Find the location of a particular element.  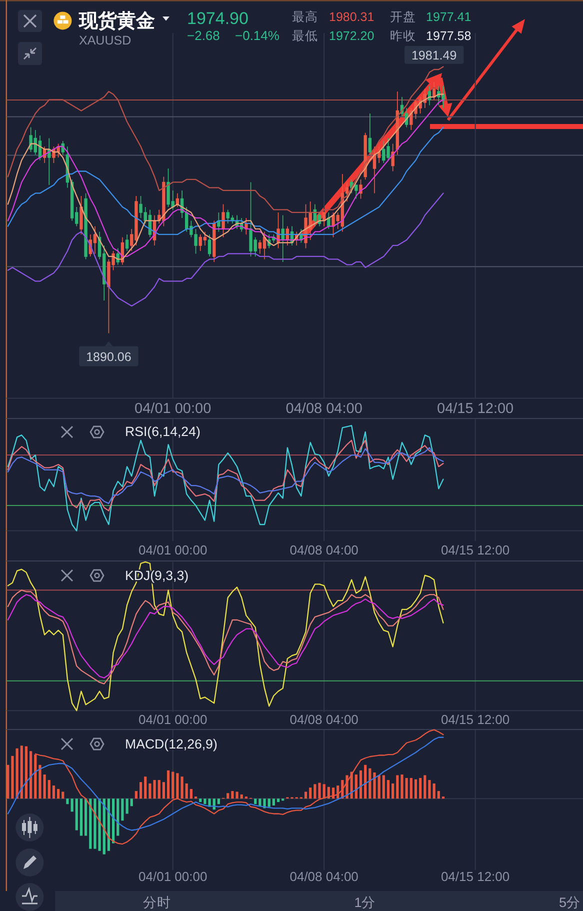

text: 最低 is located at coordinates (305, 36).